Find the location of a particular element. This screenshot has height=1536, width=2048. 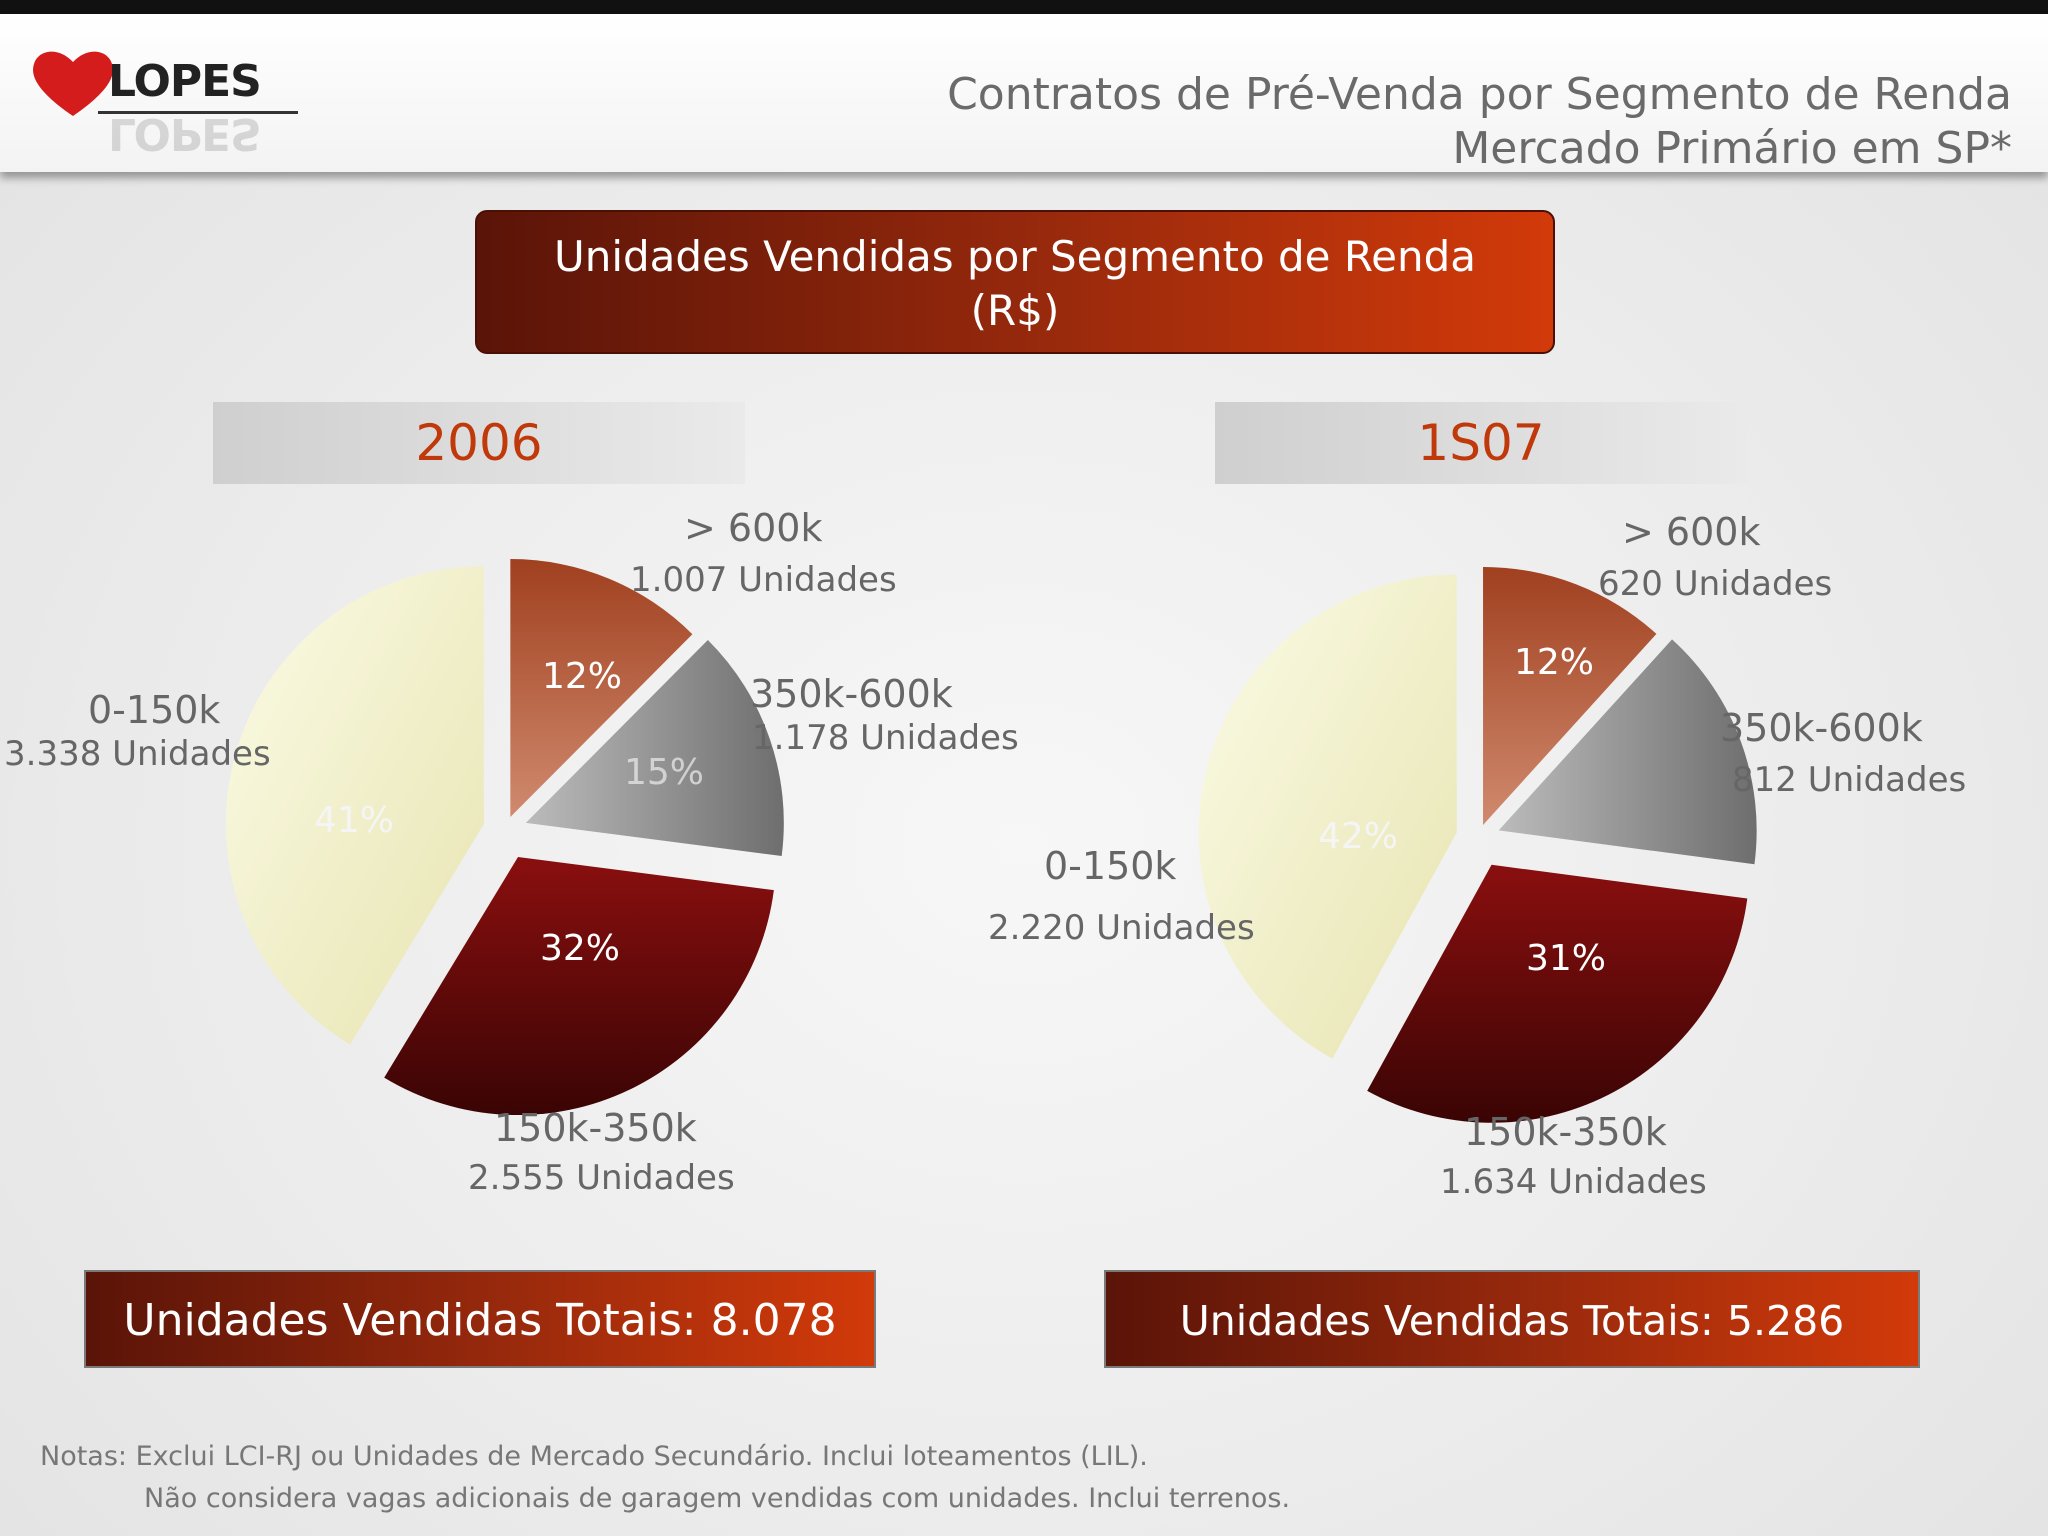

units-2006-350-600k: 1.178 Unidades is located at coordinates (885, 738).